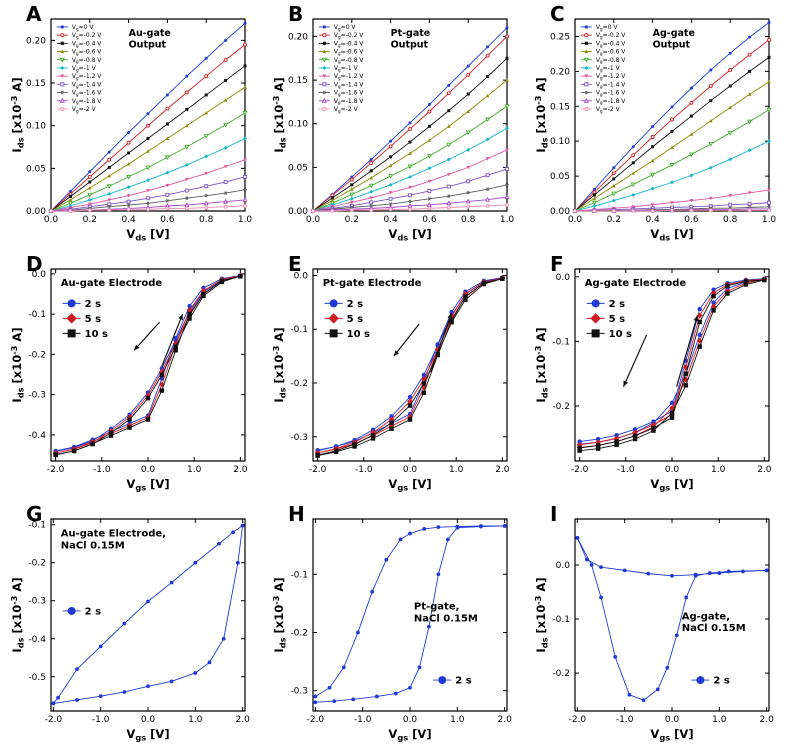 This screenshot has width=786, height=750. I want to click on panel-h: H, so click(393, 625).